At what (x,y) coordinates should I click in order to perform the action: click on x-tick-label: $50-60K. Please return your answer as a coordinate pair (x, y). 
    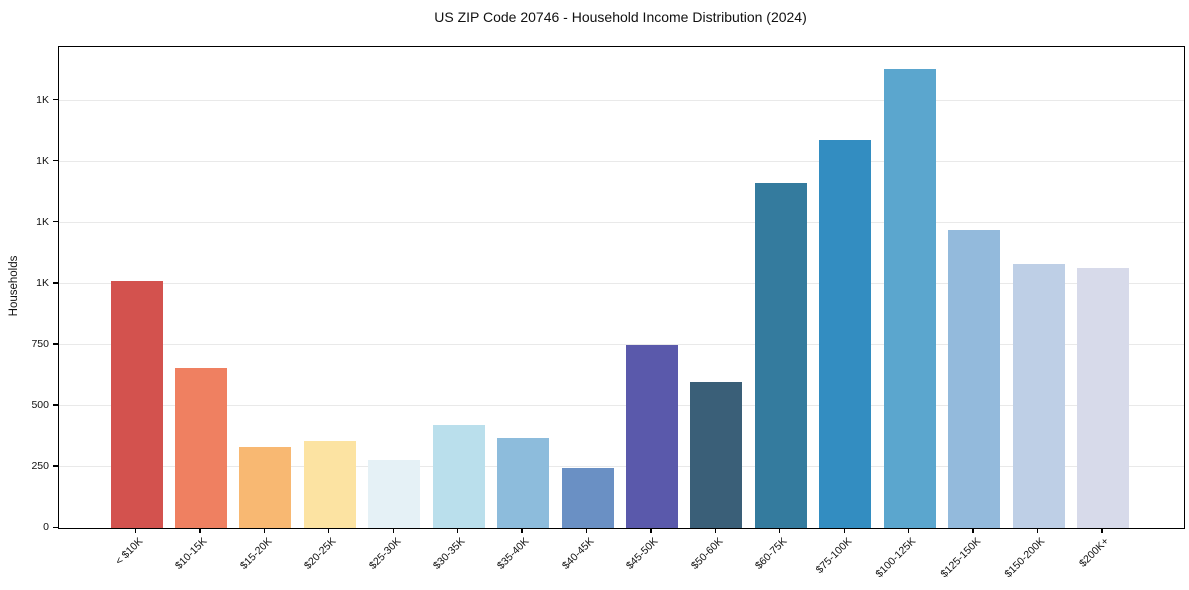
    Looking at the image, I should click on (707, 553).